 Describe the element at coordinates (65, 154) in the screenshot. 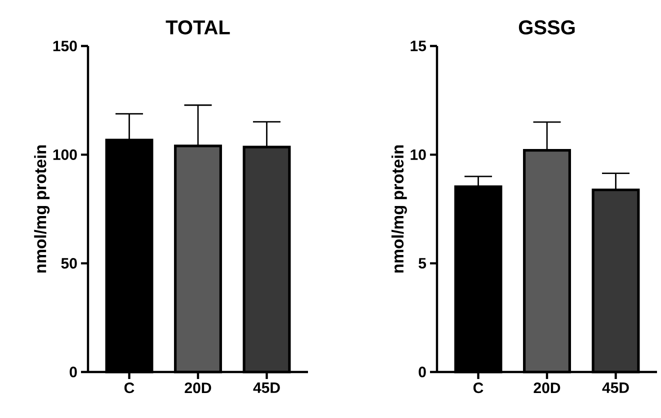

I see `y-tick-label: 100` at that location.